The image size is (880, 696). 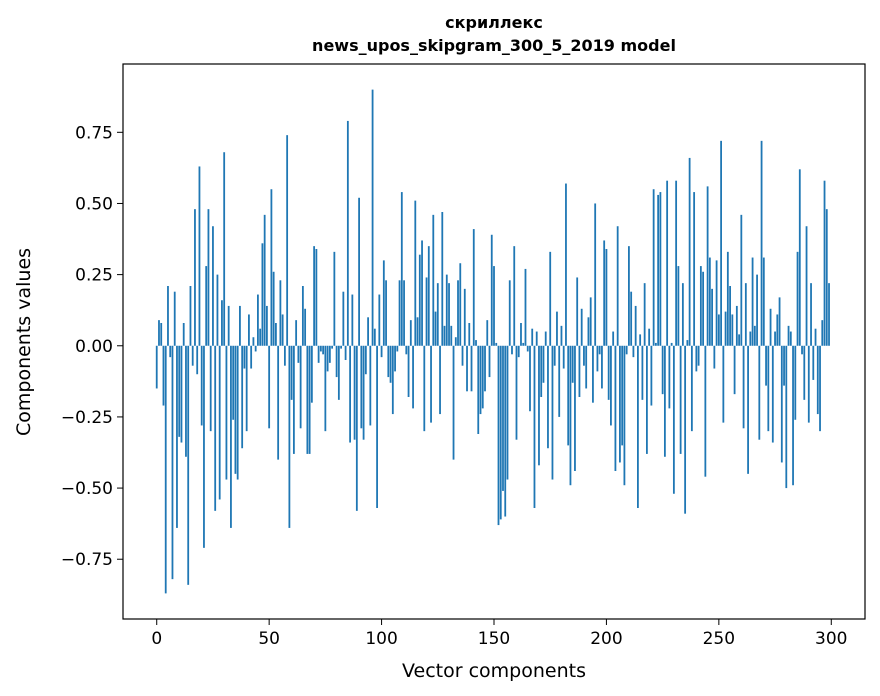 What do you see at coordinates (606, 639) in the screenshot?
I see `x-tick-label: 200` at bounding box center [606, 639].